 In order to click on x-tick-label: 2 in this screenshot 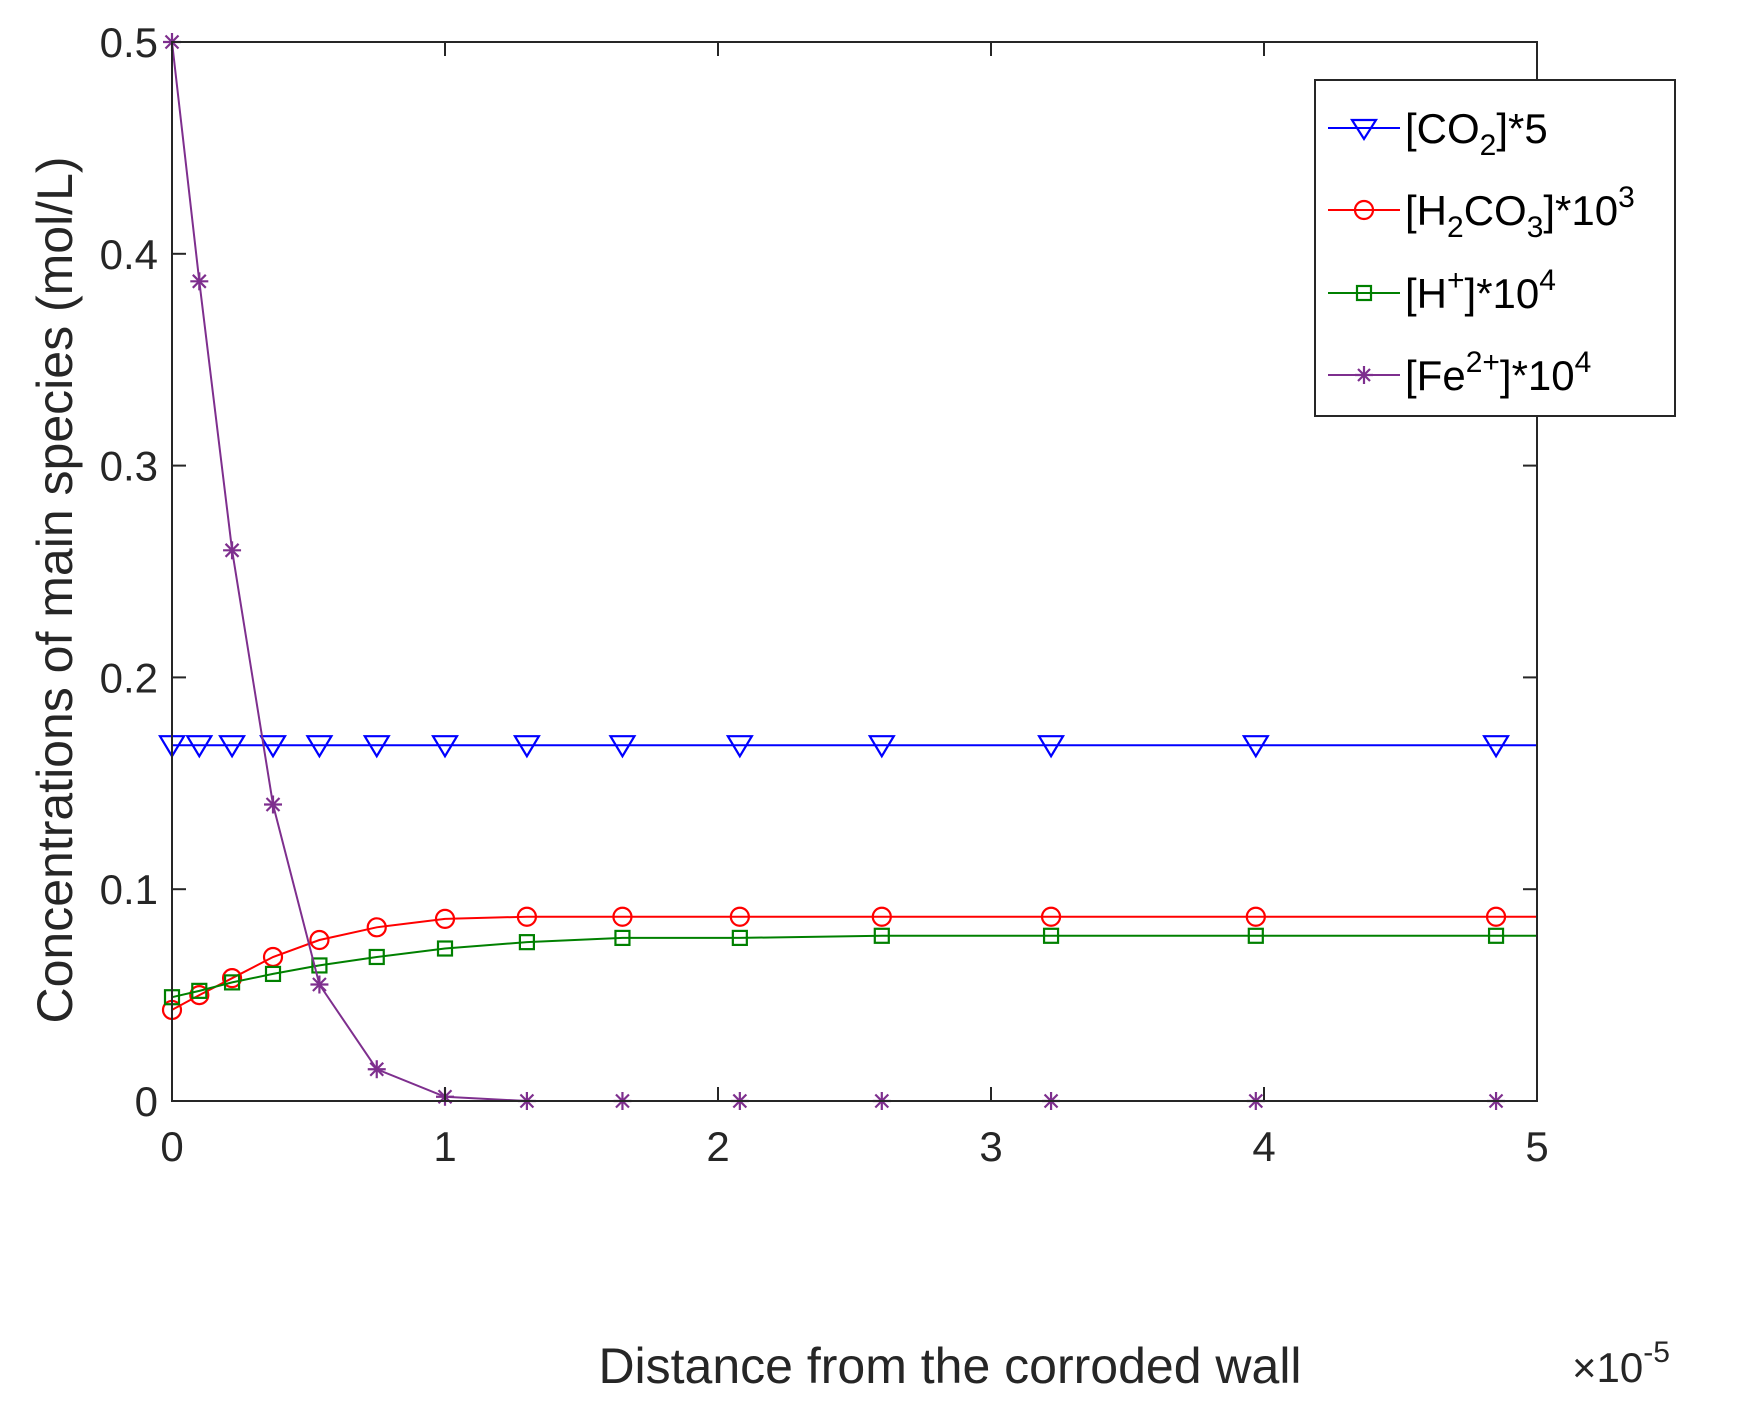, I will do `click(717, 1146)`.